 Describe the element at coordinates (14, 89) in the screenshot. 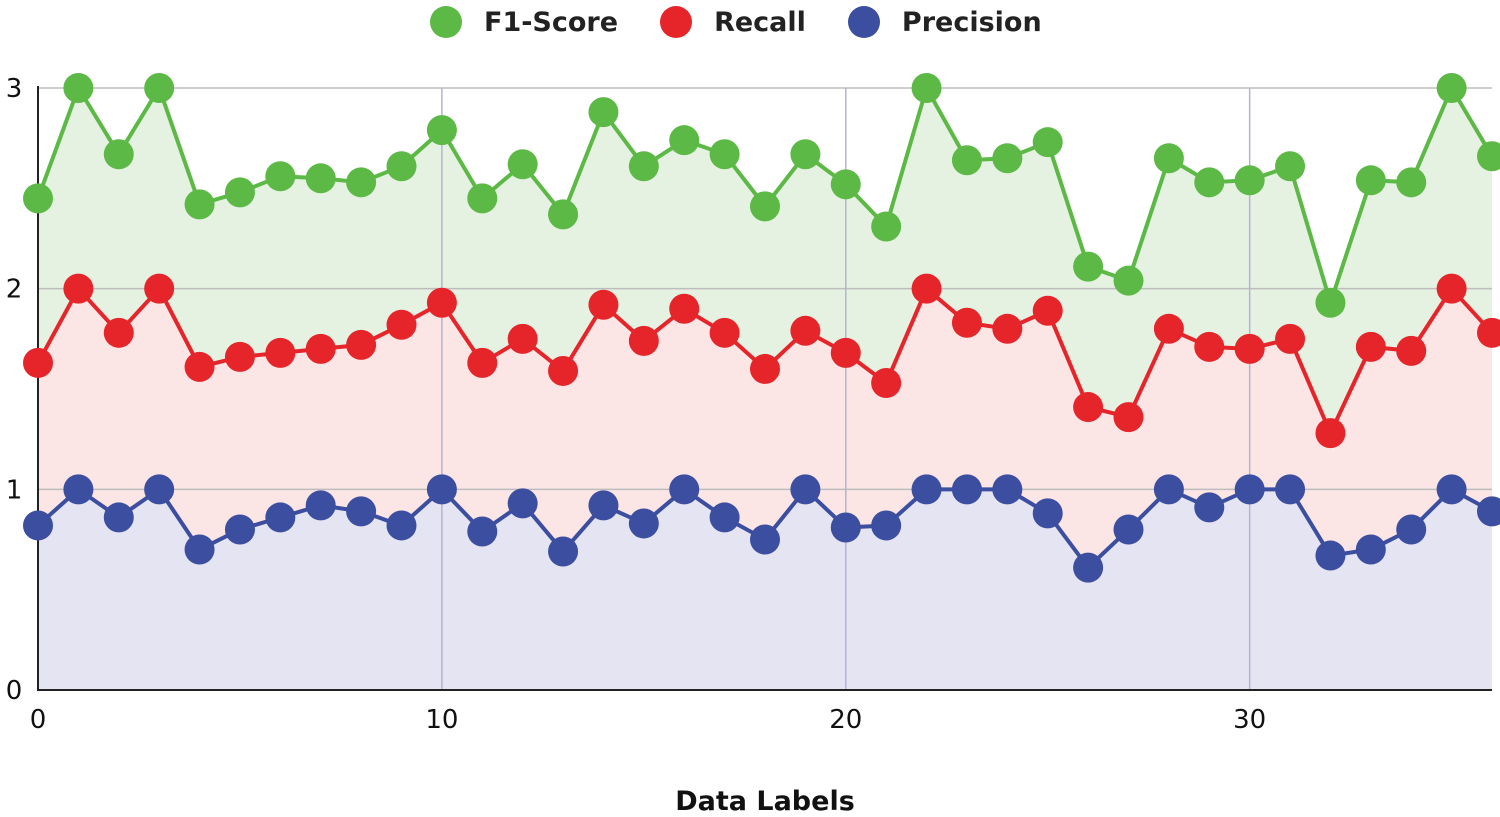

I see `y-tick-label: 3` at that location.